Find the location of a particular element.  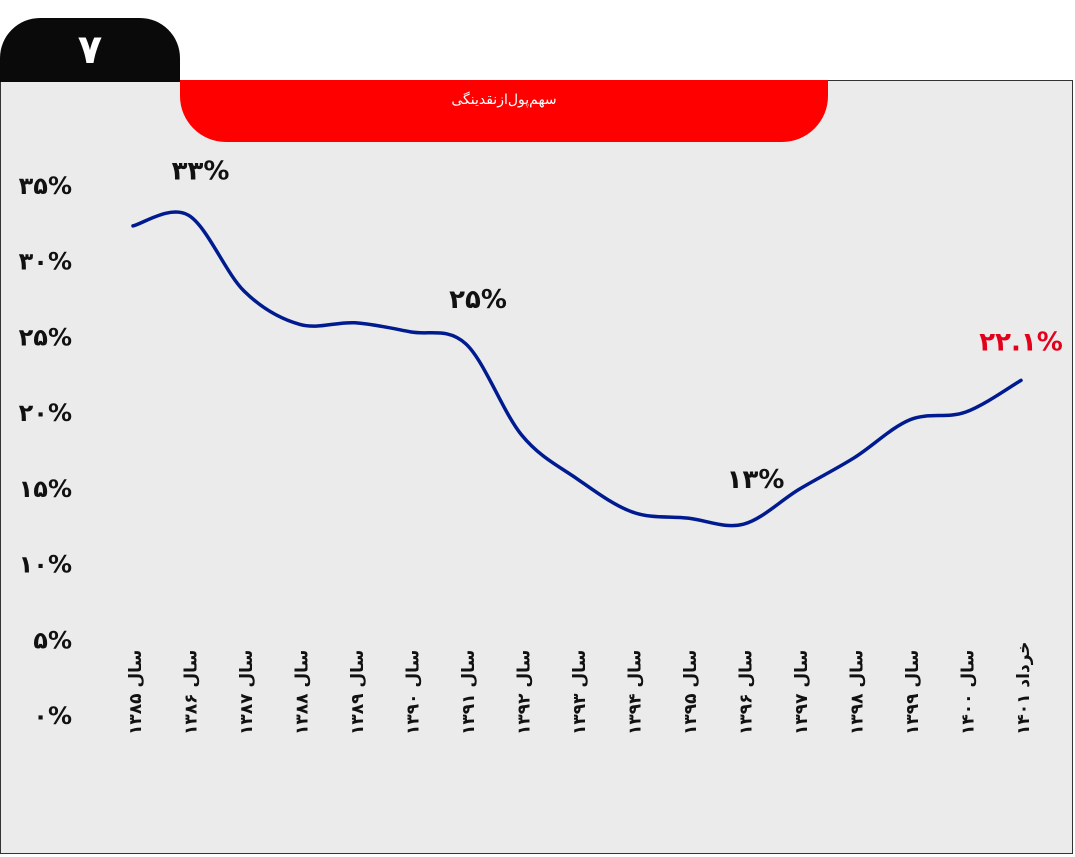

x-tick-label: سال ۱۳۹۴ is located at coordinates (636, 692).